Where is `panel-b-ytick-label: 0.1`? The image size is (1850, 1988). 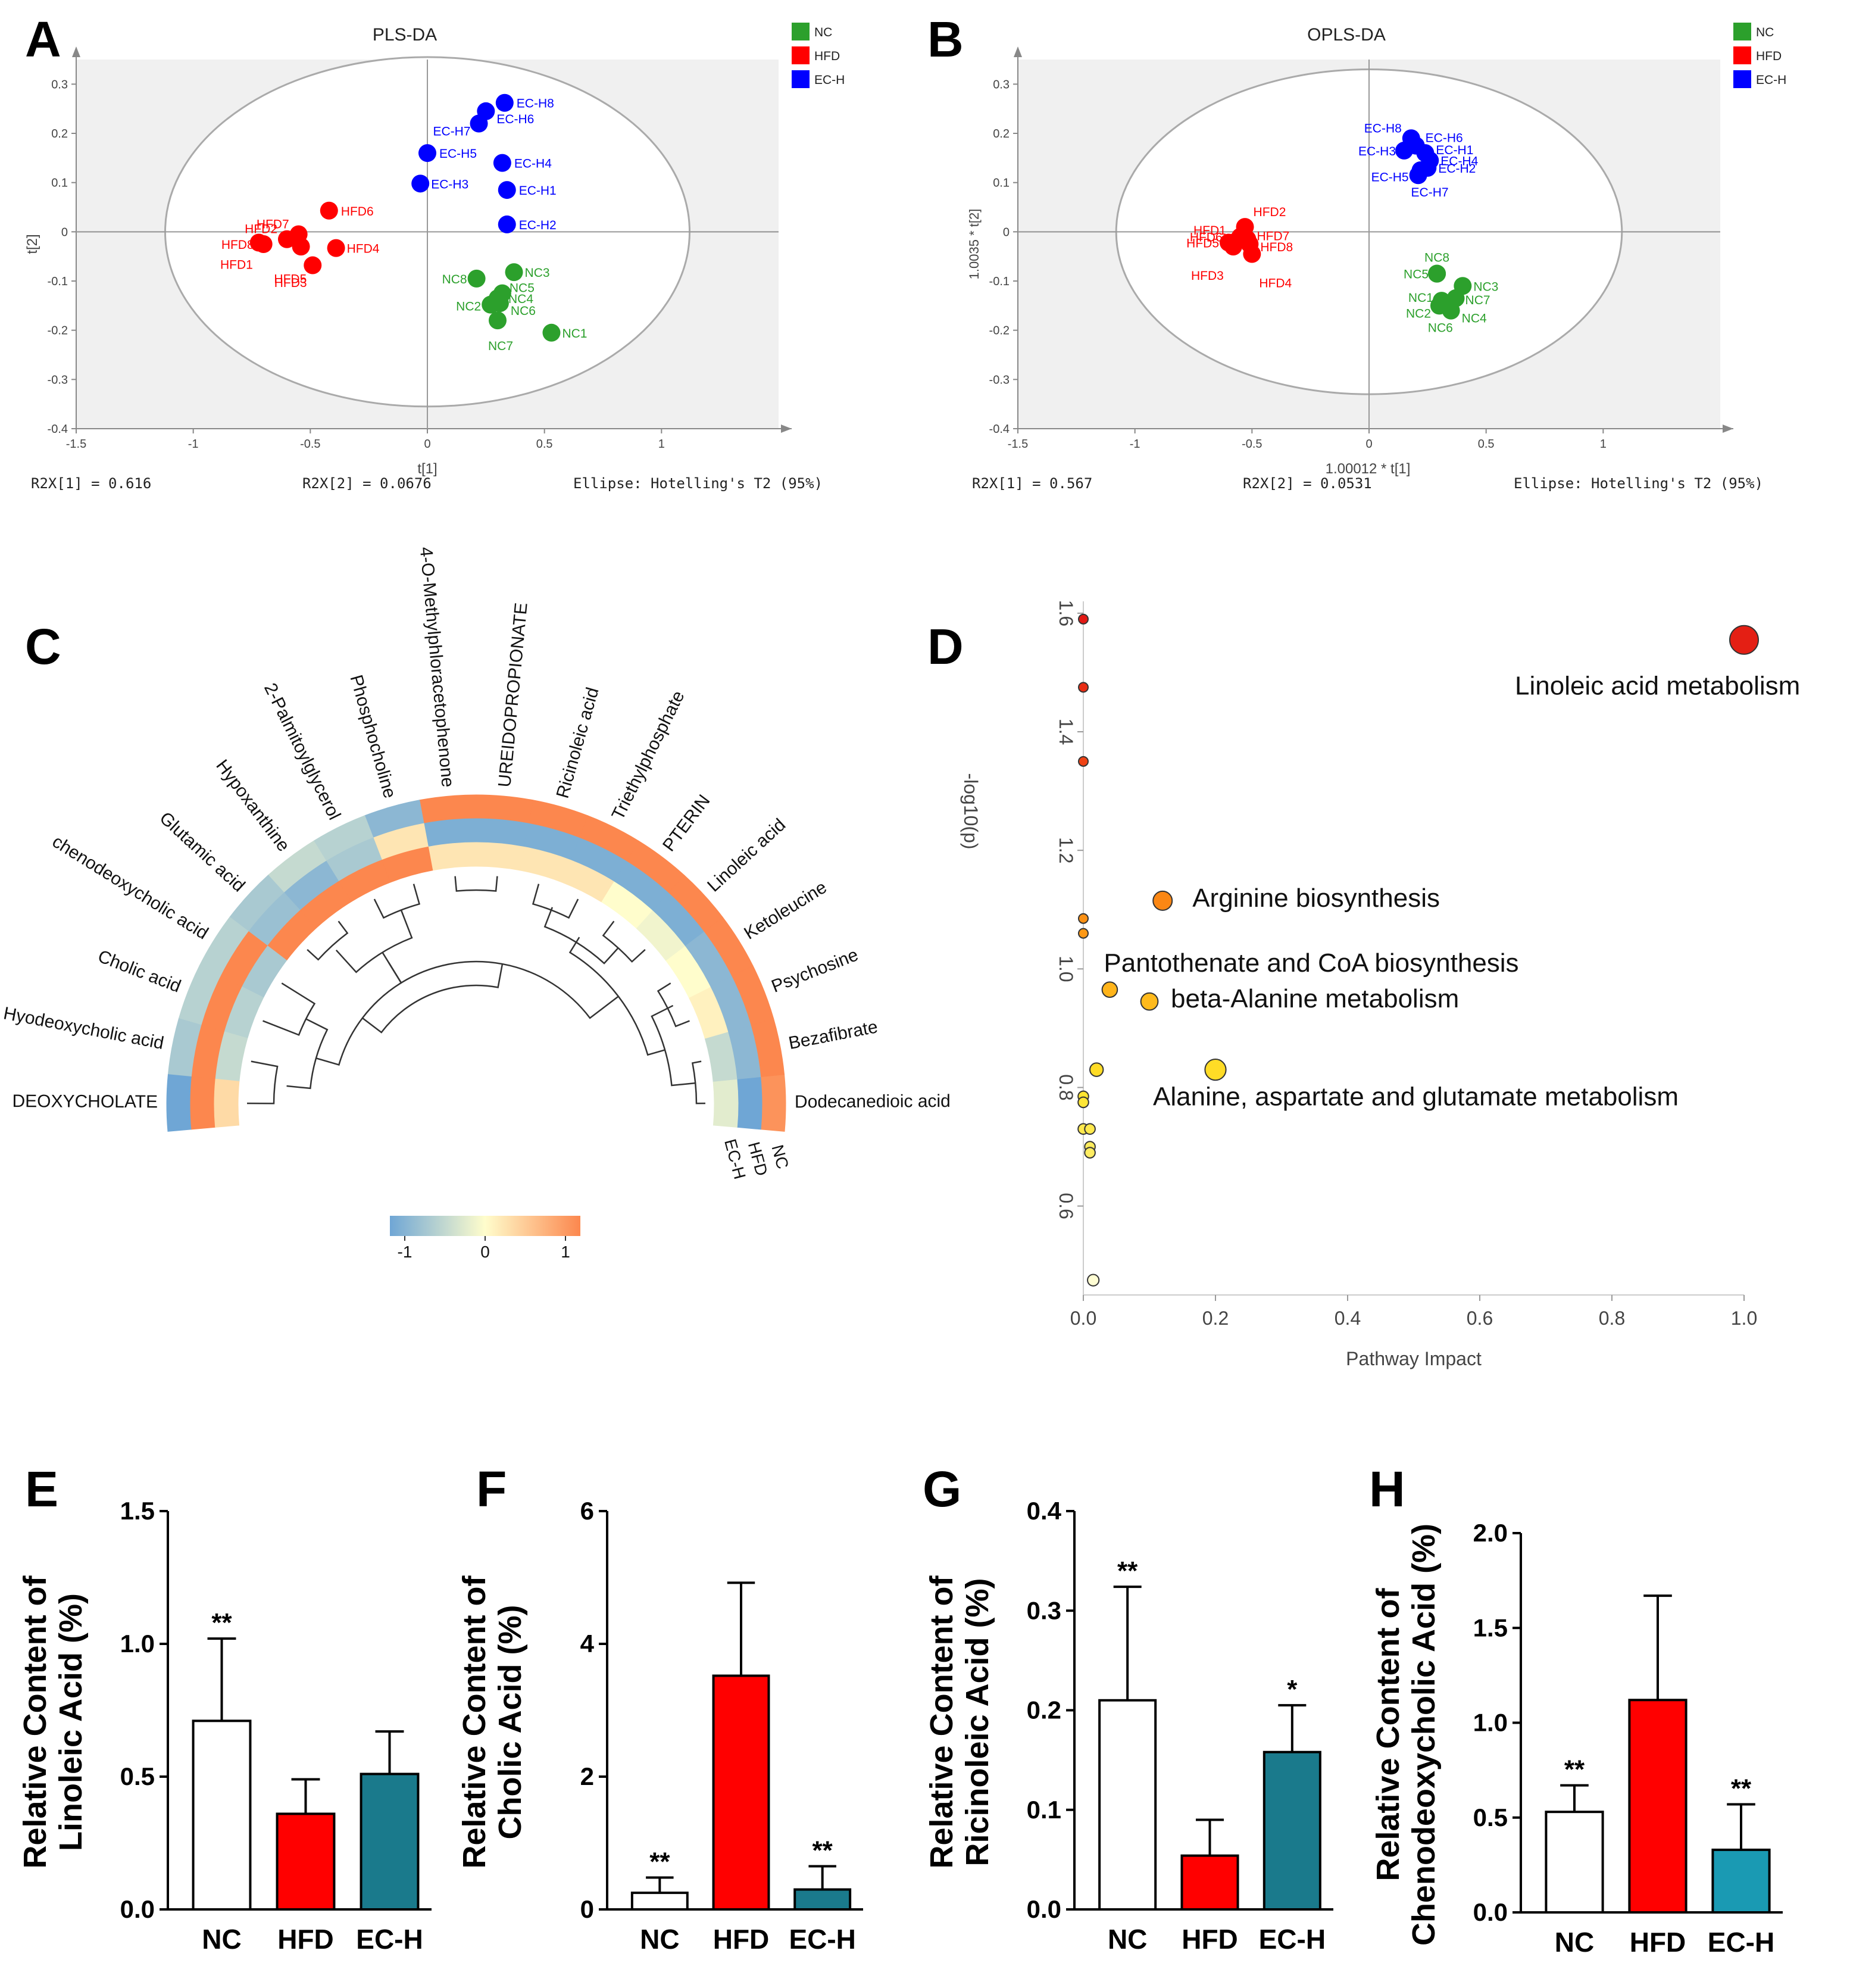
panel-b-ytick-label: 0.1 is located at coordinates (1001, 184).